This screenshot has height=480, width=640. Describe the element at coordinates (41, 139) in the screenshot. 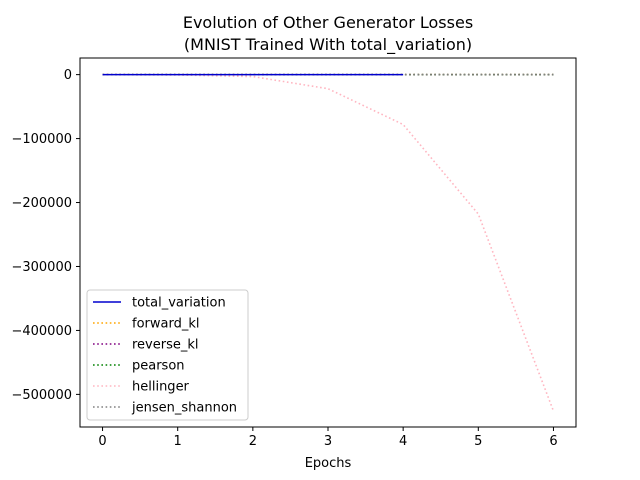

I see `y-tick-label: −100000` at that location.